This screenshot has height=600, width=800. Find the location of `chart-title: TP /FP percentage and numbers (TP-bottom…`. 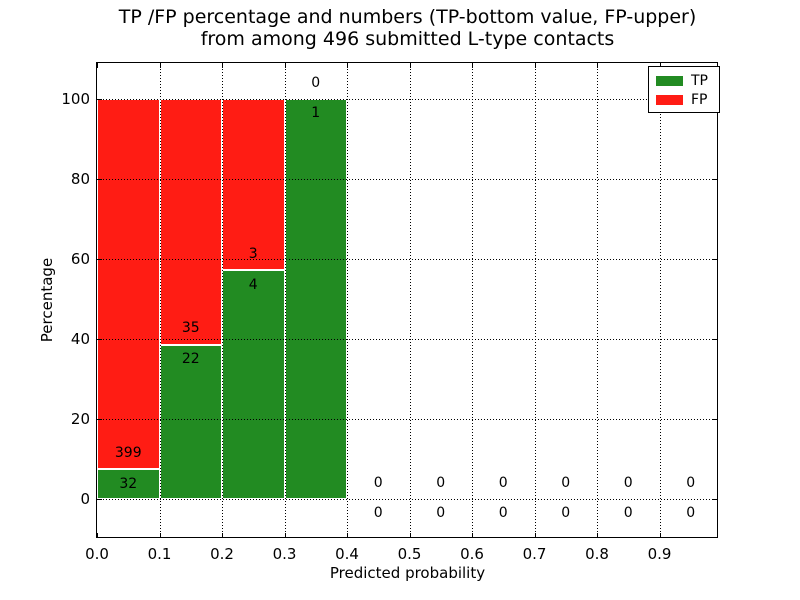

chart-title: TP /FP percentage and numbers (TP-bottom… is located at coordinates (407, 28).